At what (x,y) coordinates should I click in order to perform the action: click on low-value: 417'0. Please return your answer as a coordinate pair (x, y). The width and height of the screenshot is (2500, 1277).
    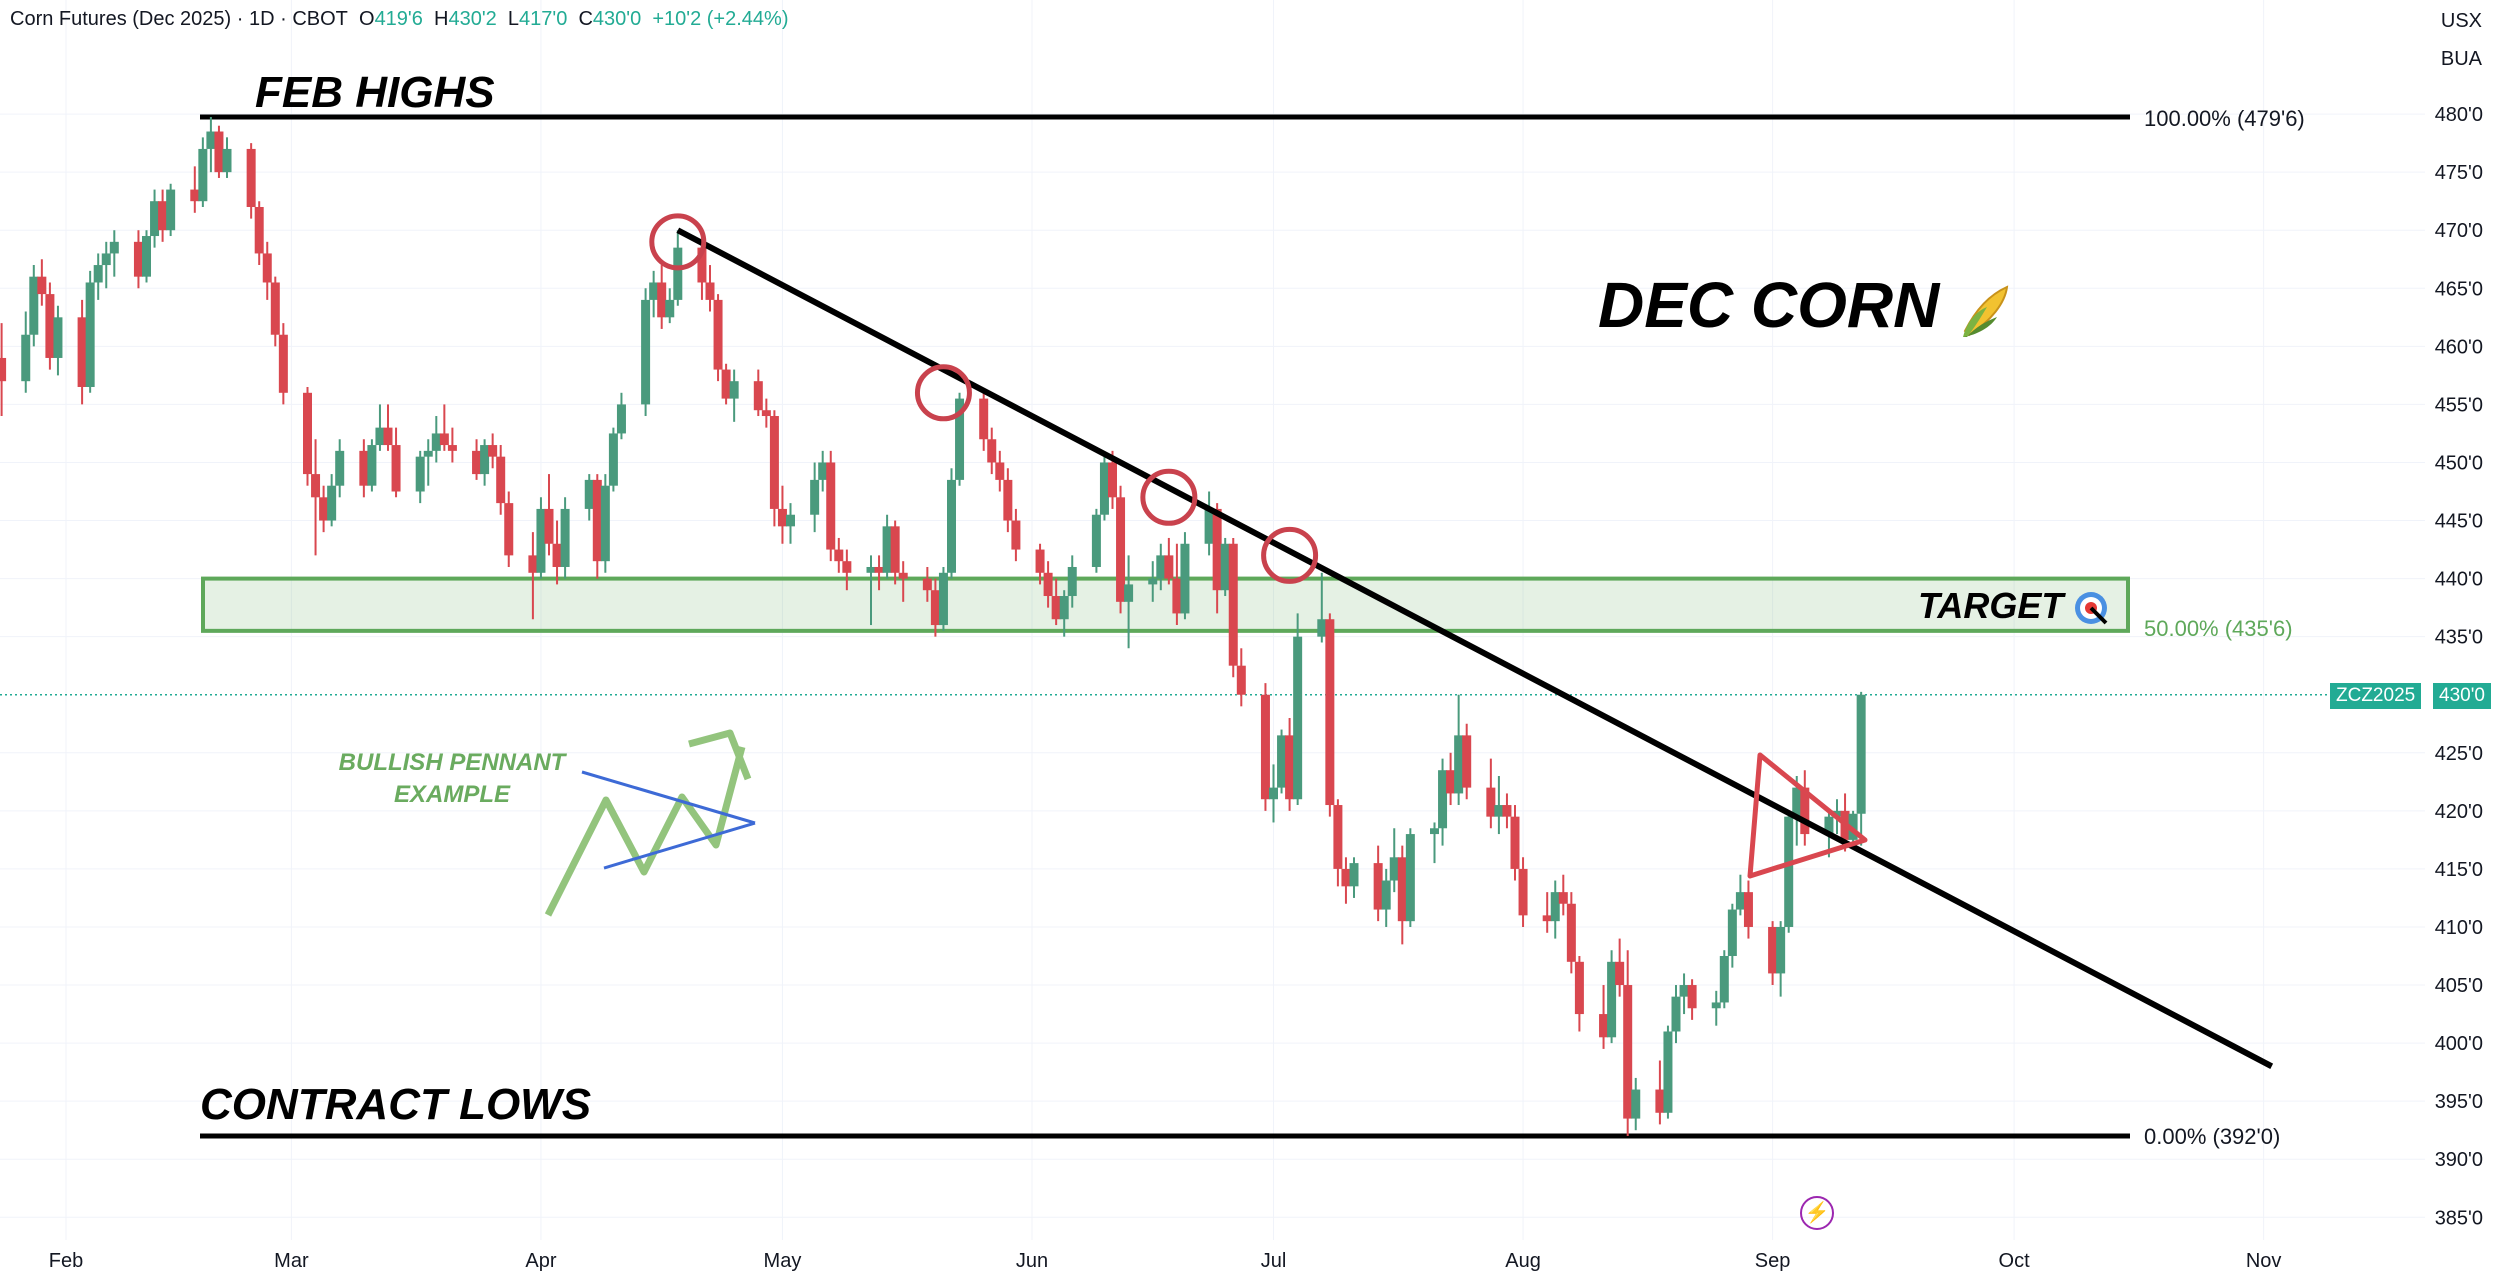
    Looking at the image, I should click on (543, 19).